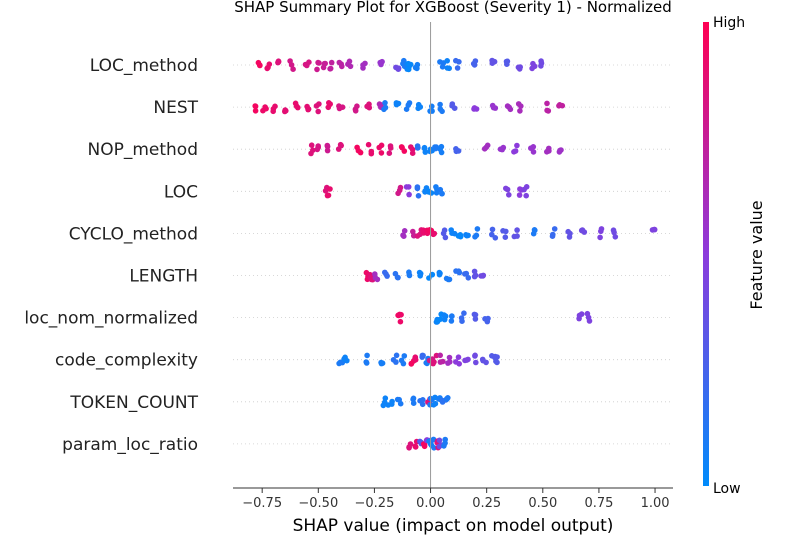 Image resolution: width=800 pixels, height=554 pixels. Describe the element at coordinates (729, 23) in the screenshot. I see `colorbar-high-label: High` at that location.